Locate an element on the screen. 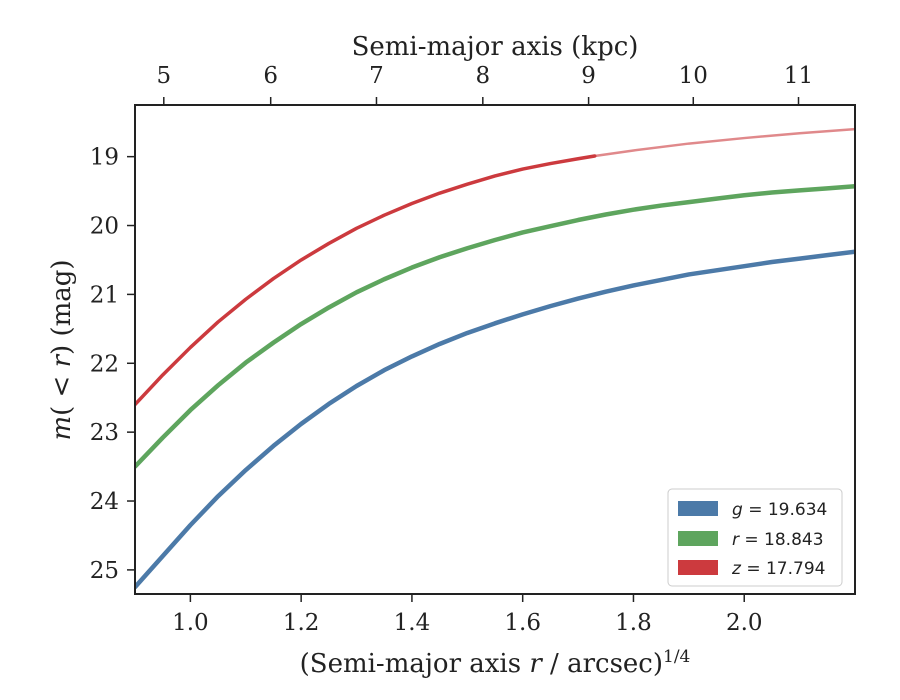 This screenshot has height=700, width=900. x-tick-label: 1.4 is located at coordinates (412, 623).